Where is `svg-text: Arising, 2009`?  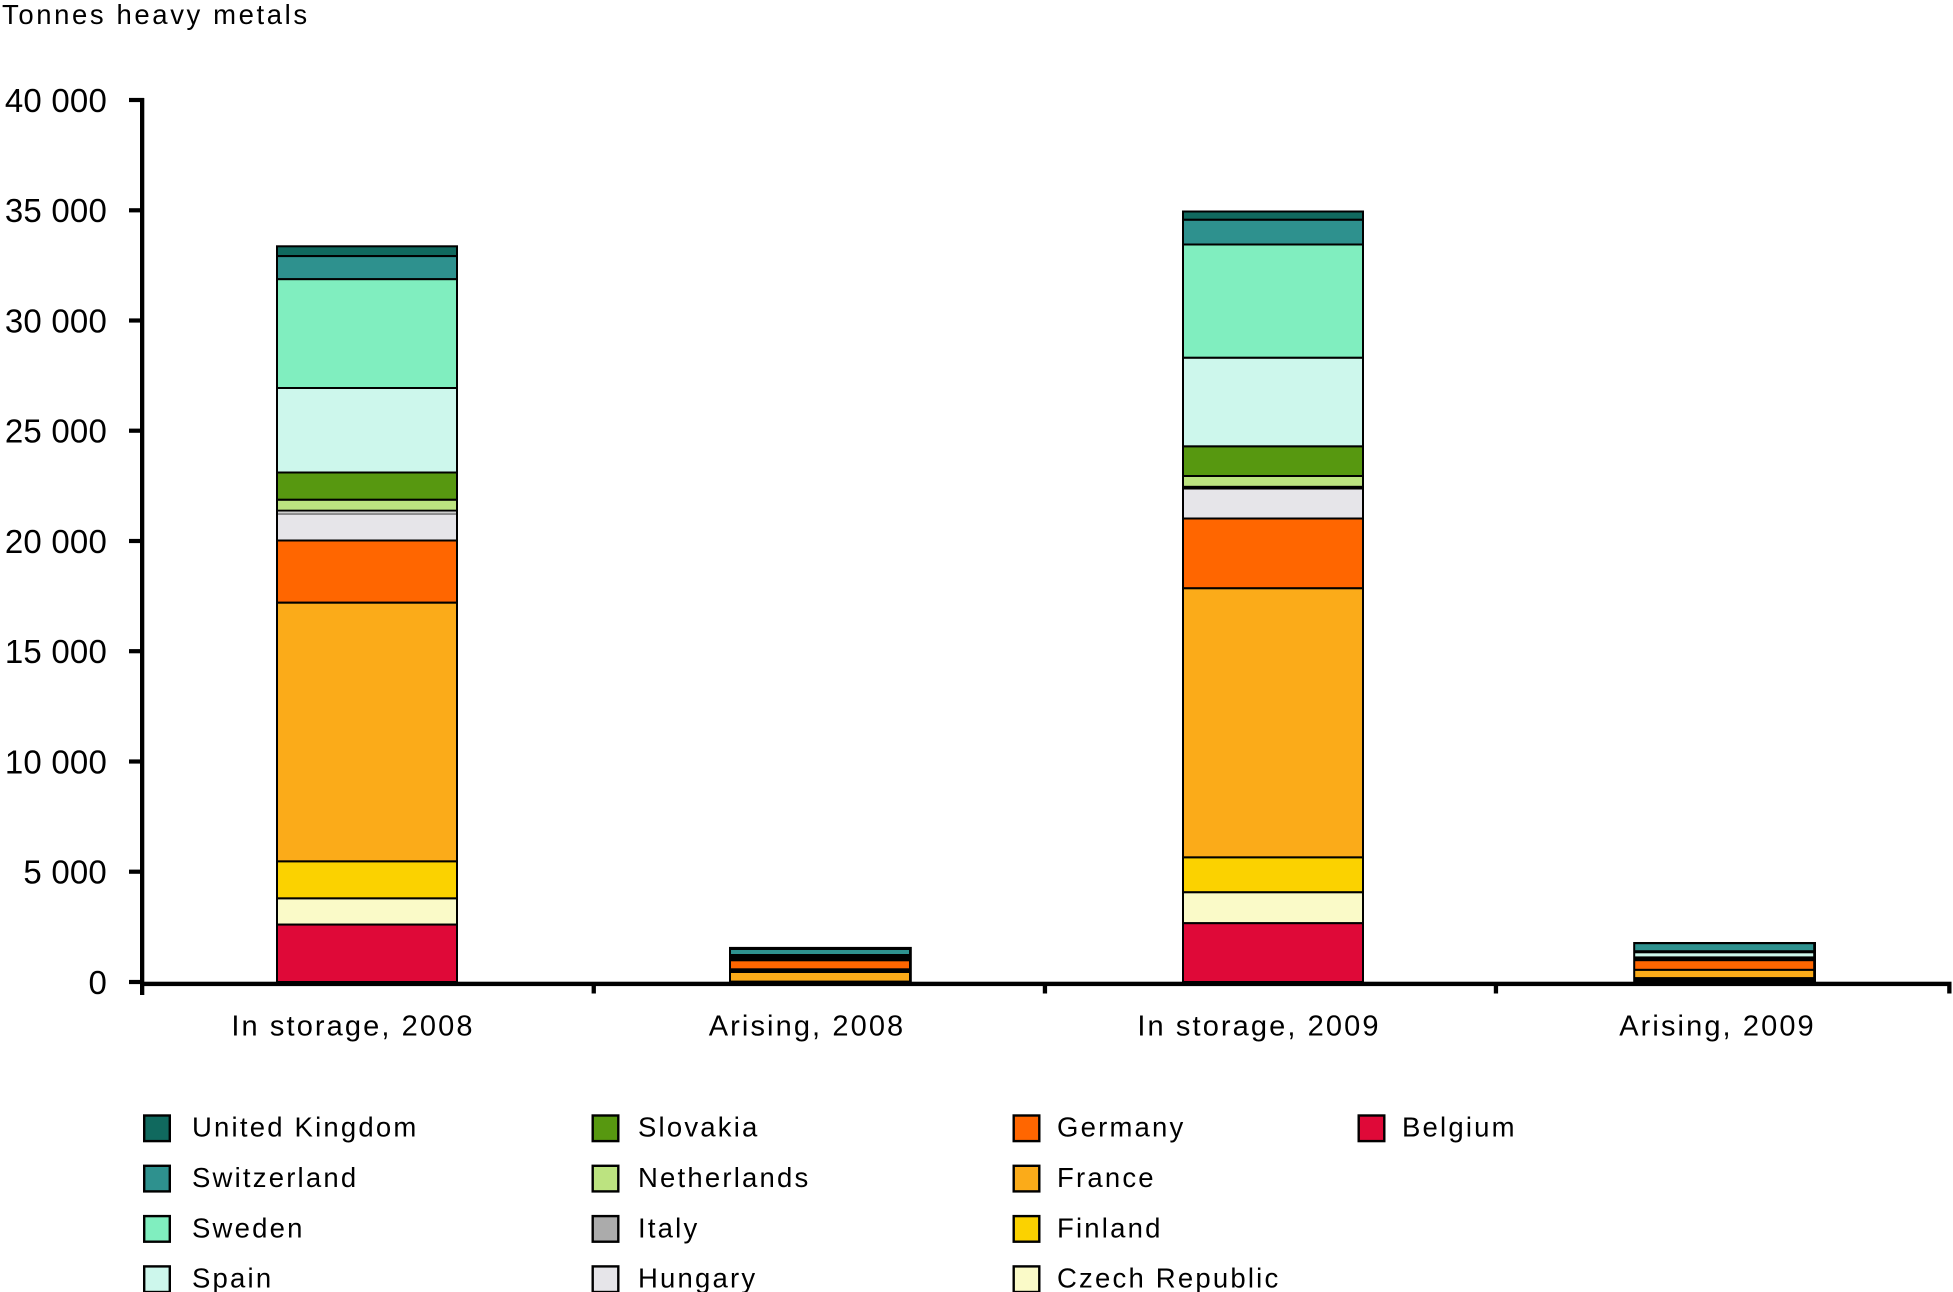
svg-text: Arising, 2009 is located at coordinates (1717, 1027).